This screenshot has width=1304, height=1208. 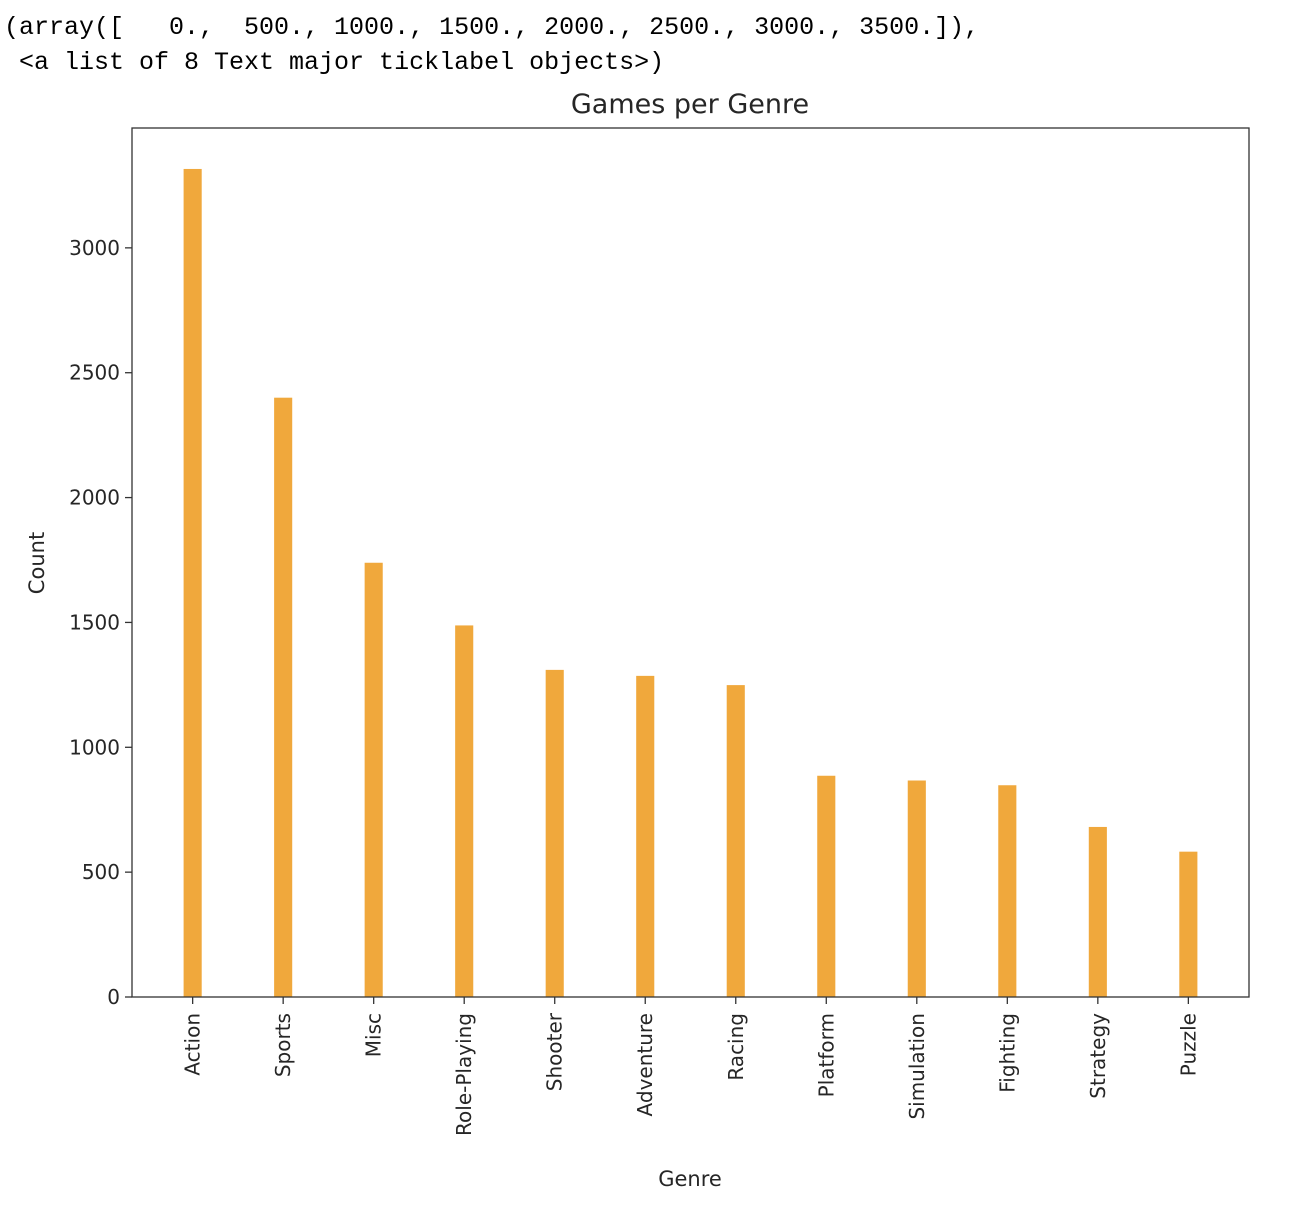 What do you see at coordinates (193, 1044) in the screenshot?
I see `x-tick-label: Action` at bounding box center [193, 1044].